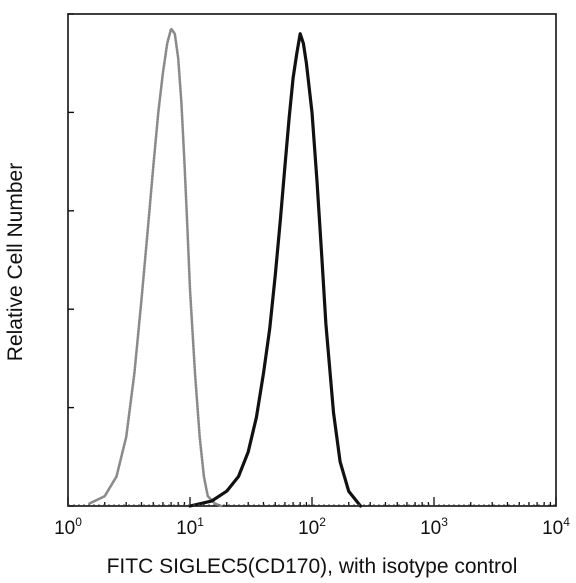 The image size is (576, 583). Describe the element at coordinates (312, 501) in the screenshot. I see `x-axis-ticks` at that location.